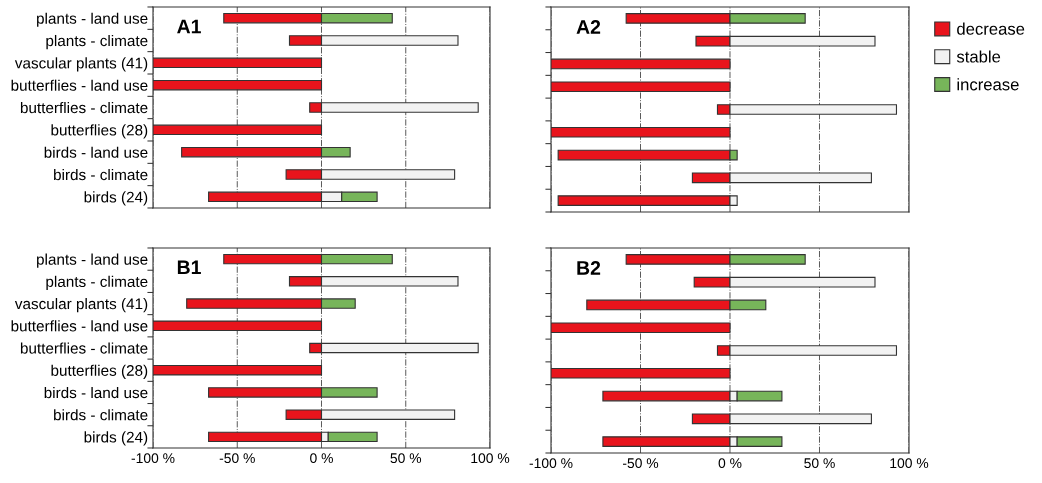  What do you see at coordinates (978, 56) in the screenshot?
I see `legend-label: stable` at bounding box center [978, 56].